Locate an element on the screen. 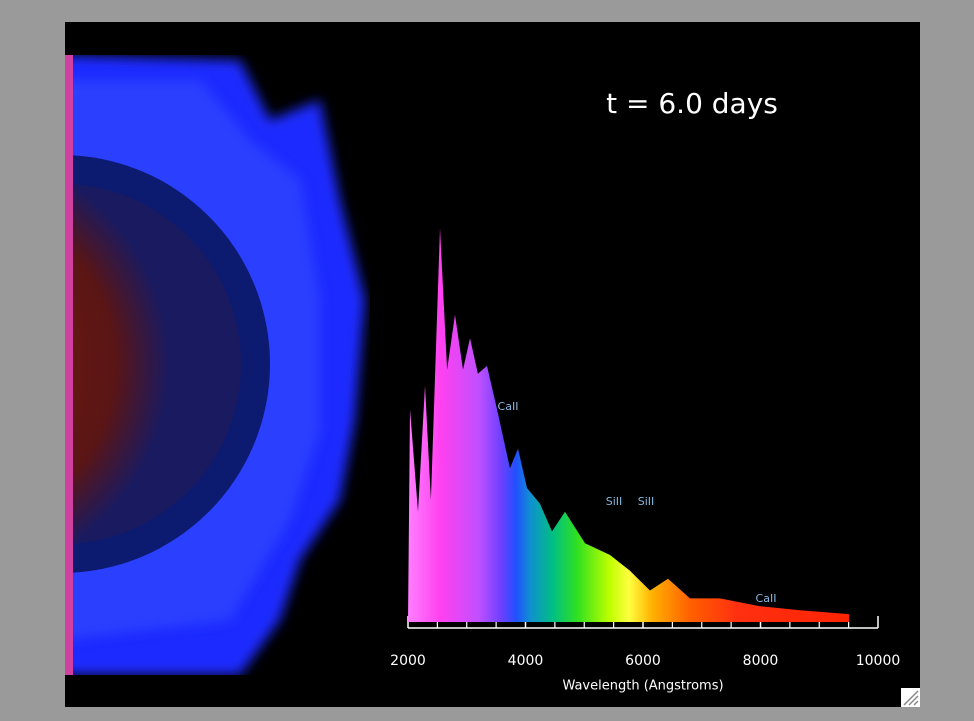 The height and width of the screenshot is (721, 974). x-tick-label: 6000 is located at coordinates (643, 661).